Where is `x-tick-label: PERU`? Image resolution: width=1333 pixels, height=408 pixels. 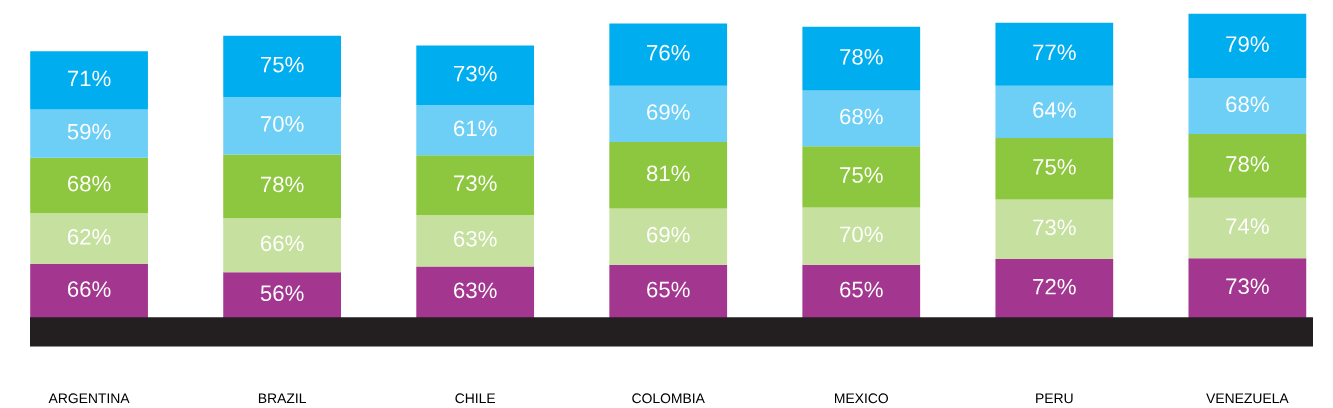 x-tick-label: PERU is located at coordinates (1054, 398).